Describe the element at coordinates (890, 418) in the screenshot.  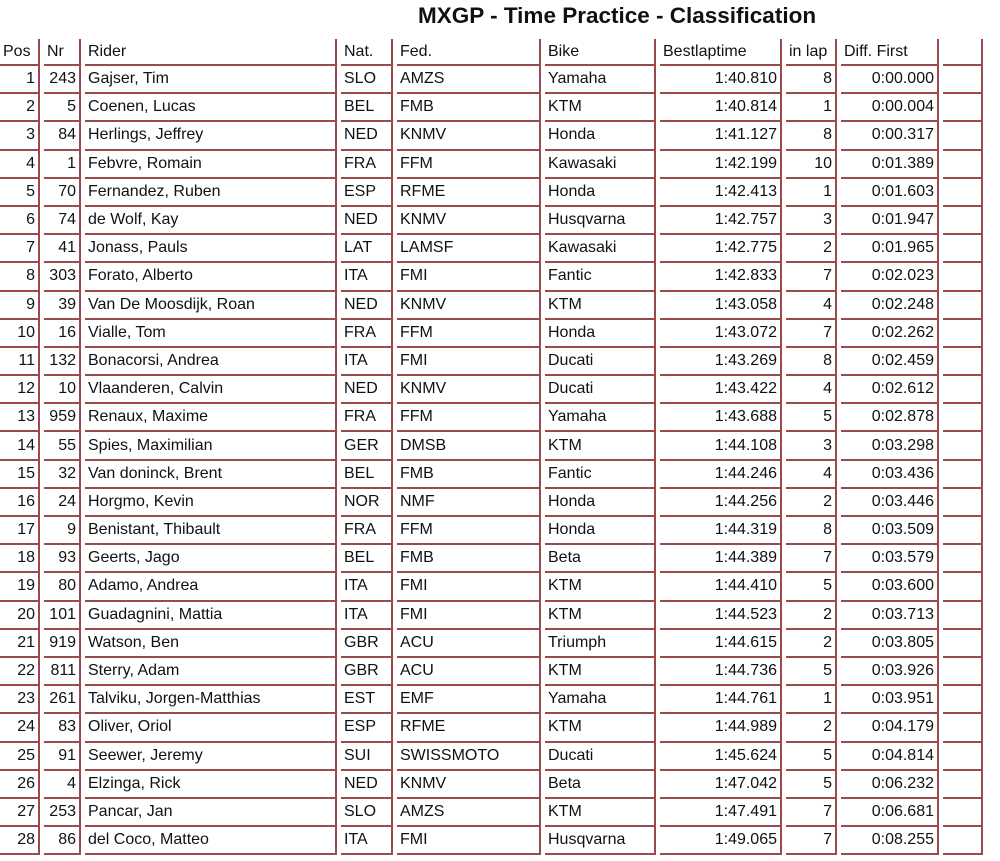
I see `cell-diff-first: 0:02.878` at that location.